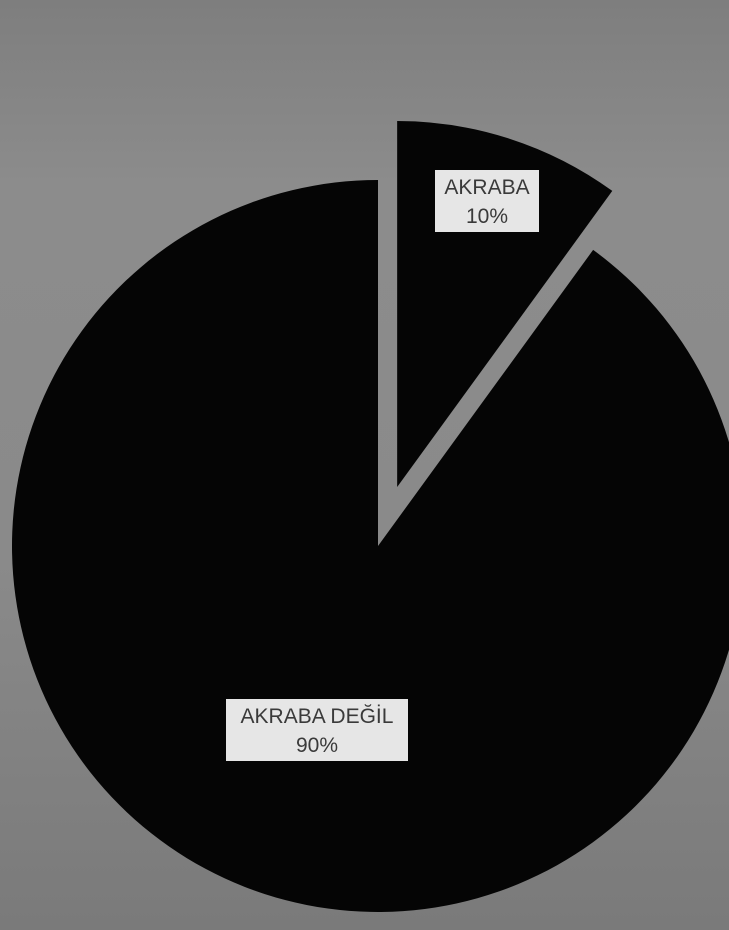  What do you see at coordinates (487, 216) in the screenshot?
I see `slice-percent-label: 10%` at bounding box center [487, 216].